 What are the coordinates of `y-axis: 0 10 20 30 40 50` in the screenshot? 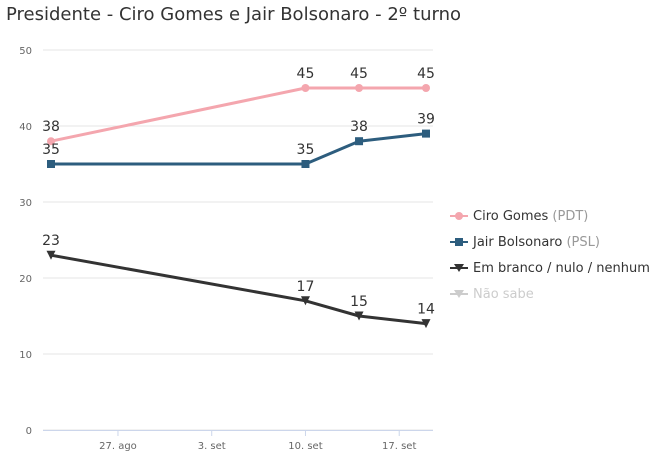 It's located at (25, 241).